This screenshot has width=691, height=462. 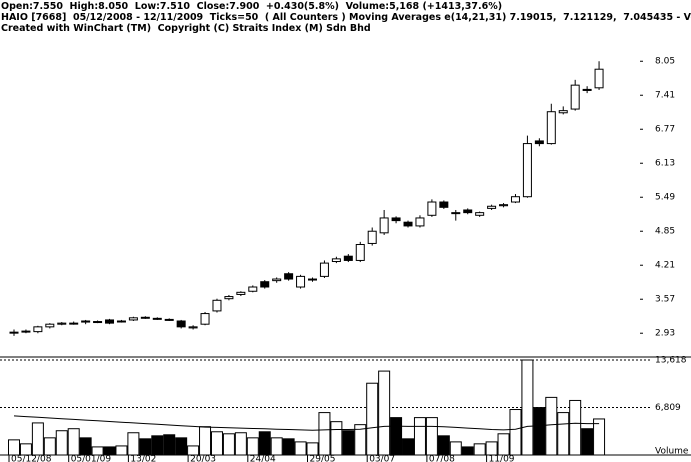 What do you see at coordinates (31, 458) in the screenshot?
I see `x-tick-label: 05/12/08` at bounding box center [31, 458].